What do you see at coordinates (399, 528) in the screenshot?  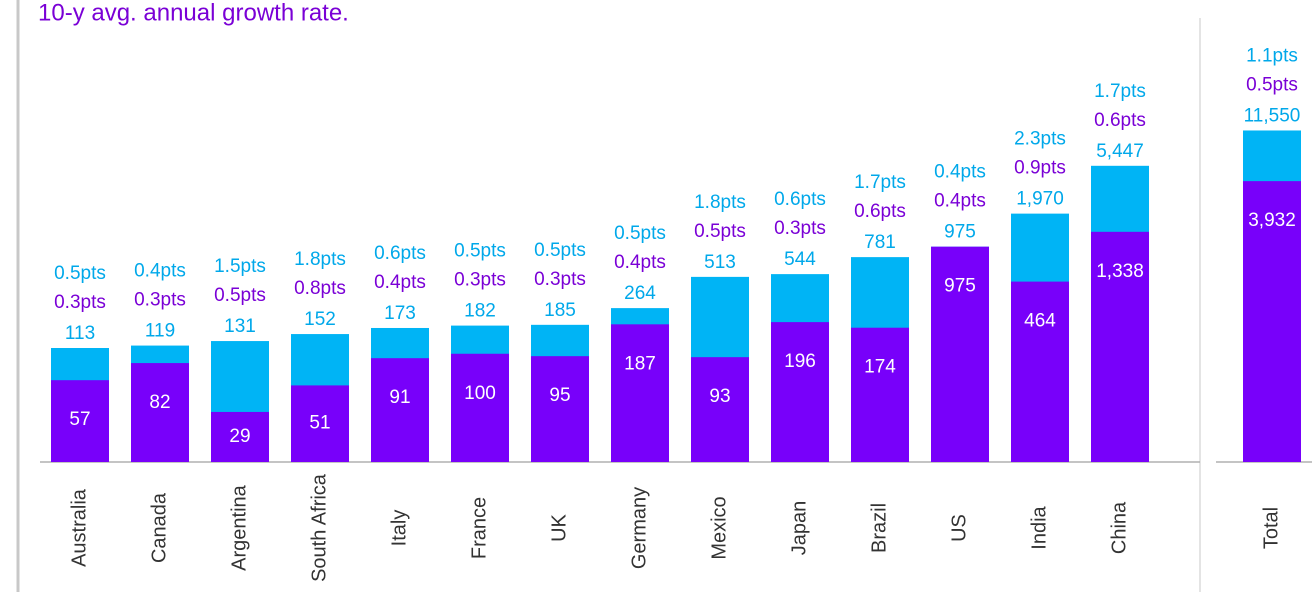 I see `x-tick-label: Italy` at bounding box center [399, 528].